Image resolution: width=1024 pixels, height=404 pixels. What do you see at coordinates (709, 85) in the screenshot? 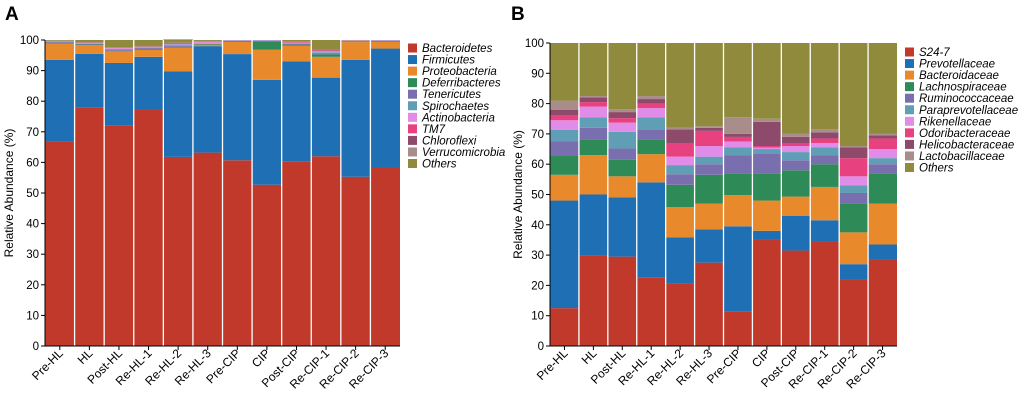
I see `bar-segment-re-hl-3-others` at bounding box center [709, 85].